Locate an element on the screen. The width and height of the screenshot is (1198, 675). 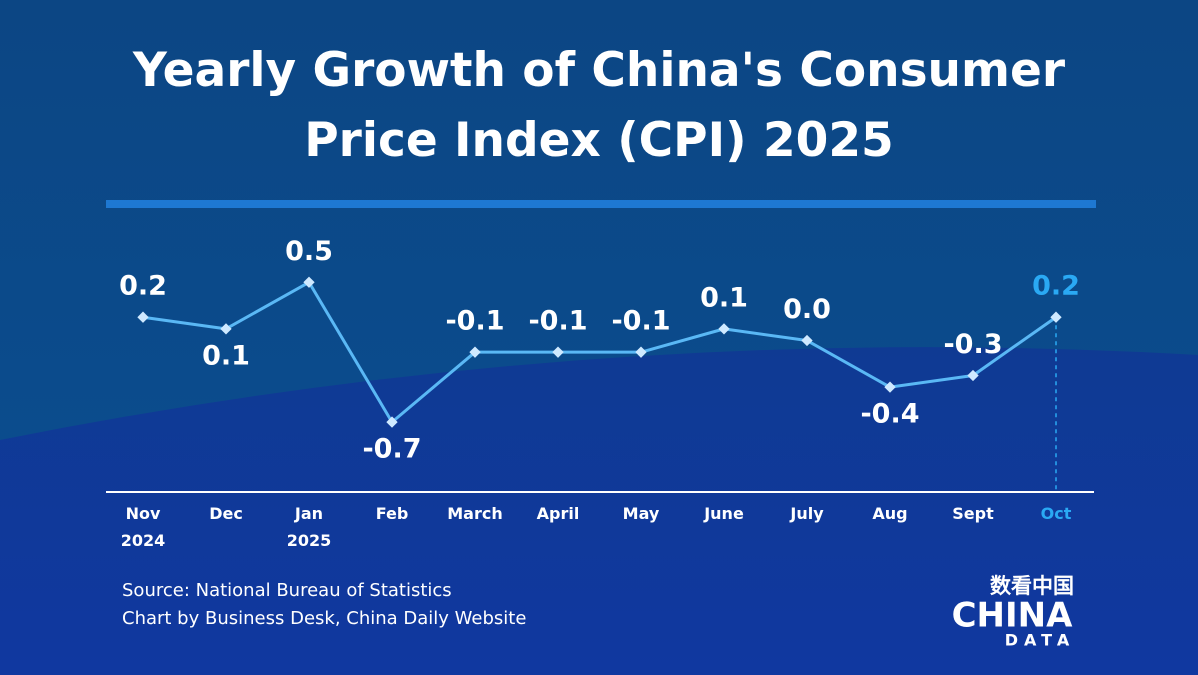
value-label: 0.0 is located at coordinates (807, 309).